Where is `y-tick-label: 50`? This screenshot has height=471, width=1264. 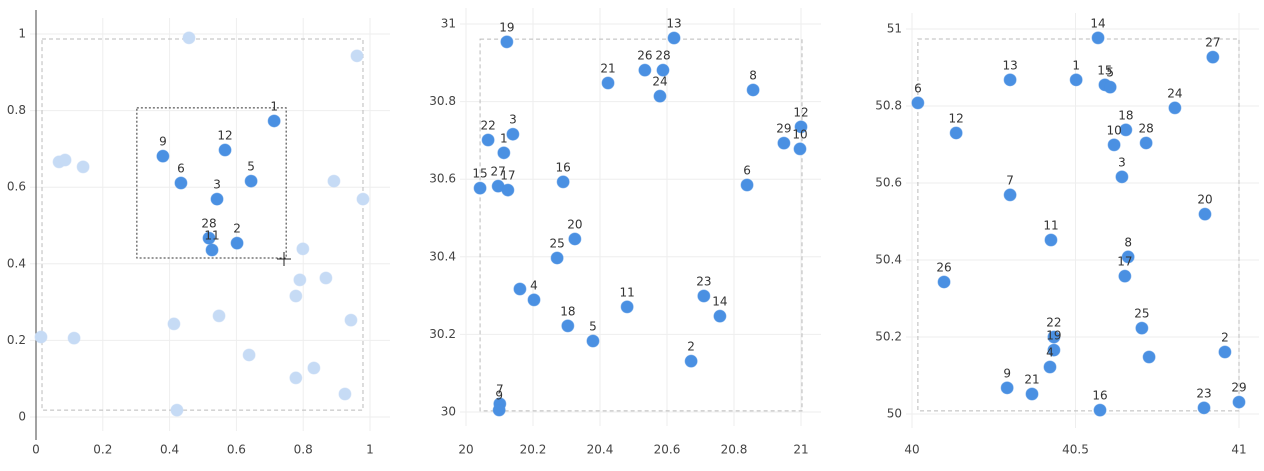 y-tick-label: 50 is located at coordinates (894, 414).